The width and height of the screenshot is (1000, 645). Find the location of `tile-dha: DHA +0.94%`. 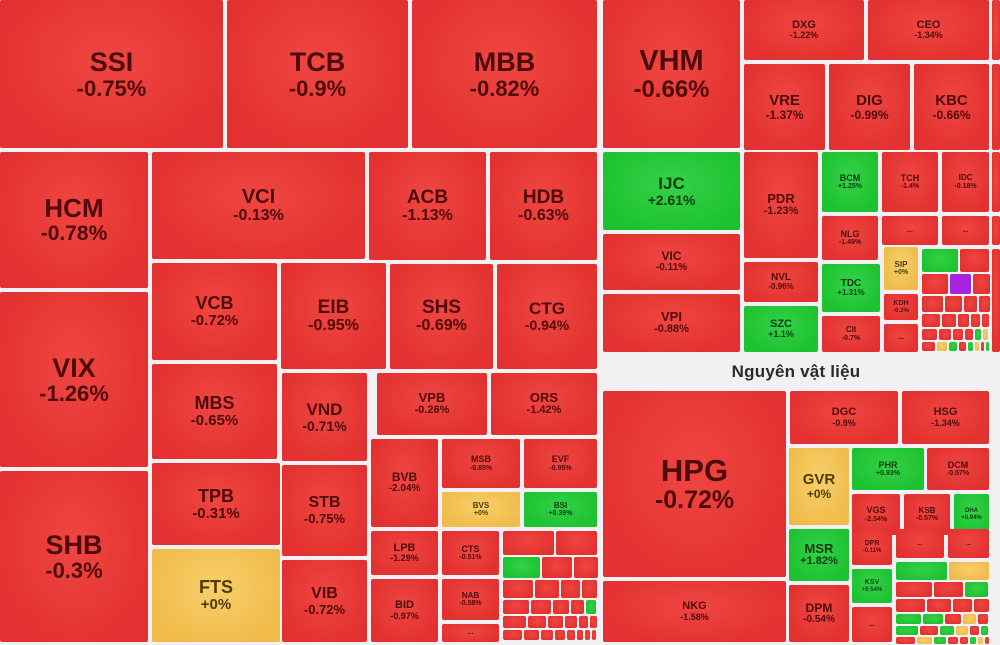

tile-dha: DHA +0.94% is located at coordinates (971, 514).